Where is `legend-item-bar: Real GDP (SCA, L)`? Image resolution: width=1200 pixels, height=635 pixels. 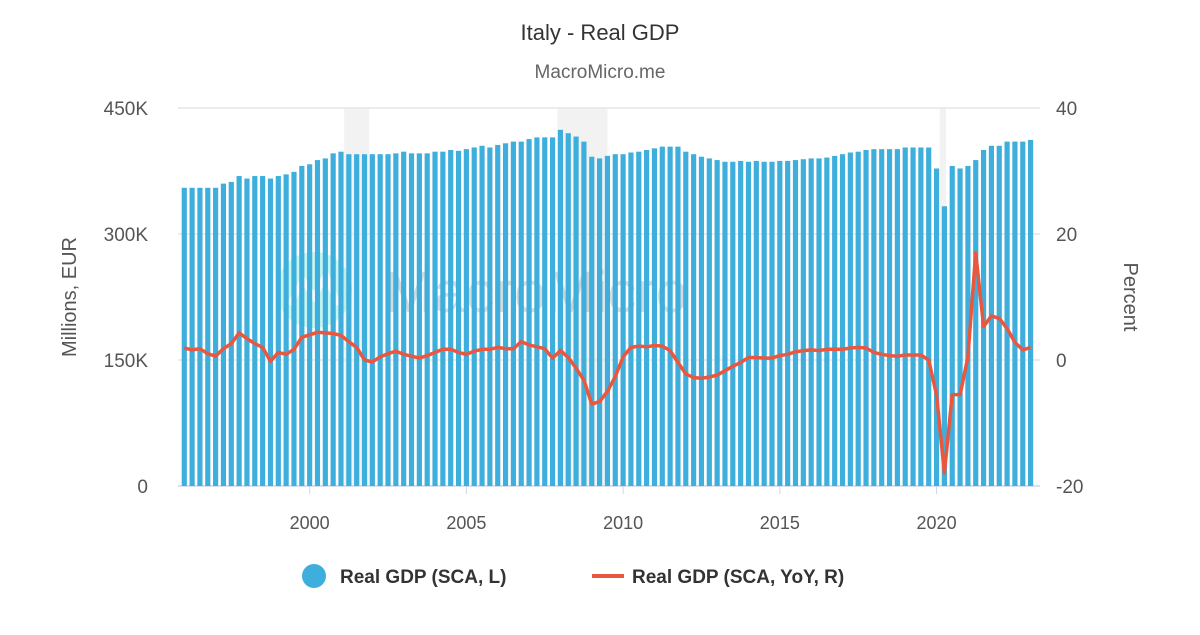 legend-item-bar: Real GDP (SCA, L) is located at coordinates (404, 576).